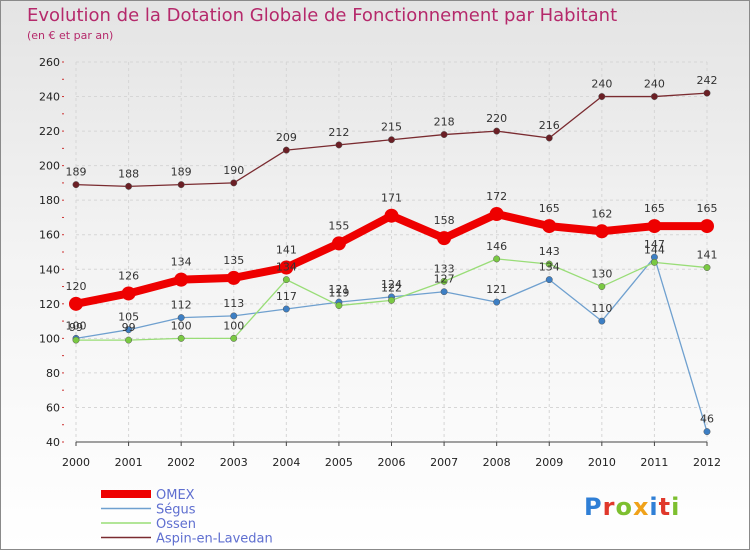 This screenshot has height=550, width=750. I want to click on logo-letter: P, so click(593, 507).